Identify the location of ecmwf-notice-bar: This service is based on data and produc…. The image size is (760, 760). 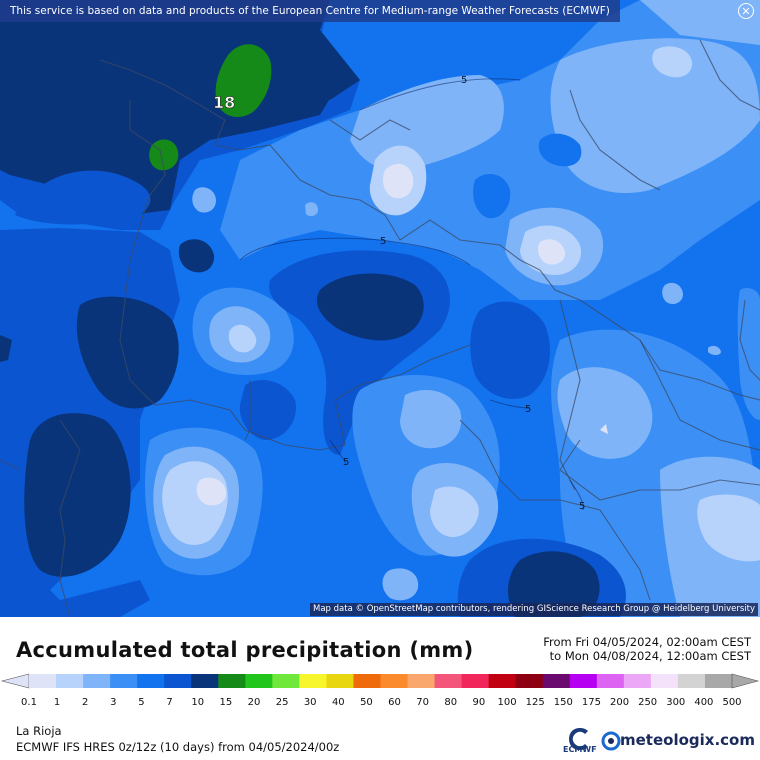
(310, 11).